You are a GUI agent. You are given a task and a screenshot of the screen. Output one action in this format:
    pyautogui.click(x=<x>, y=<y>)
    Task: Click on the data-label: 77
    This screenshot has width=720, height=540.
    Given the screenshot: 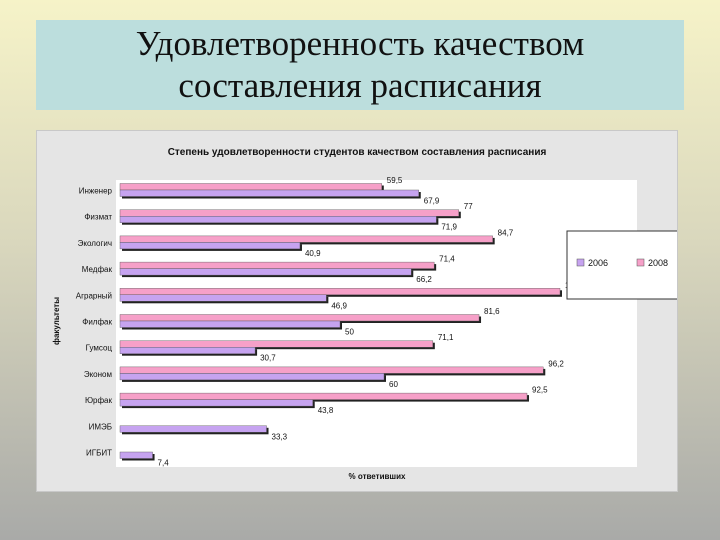 What is the action you would take?
    pyautogui.click(x=468, y=206)
    